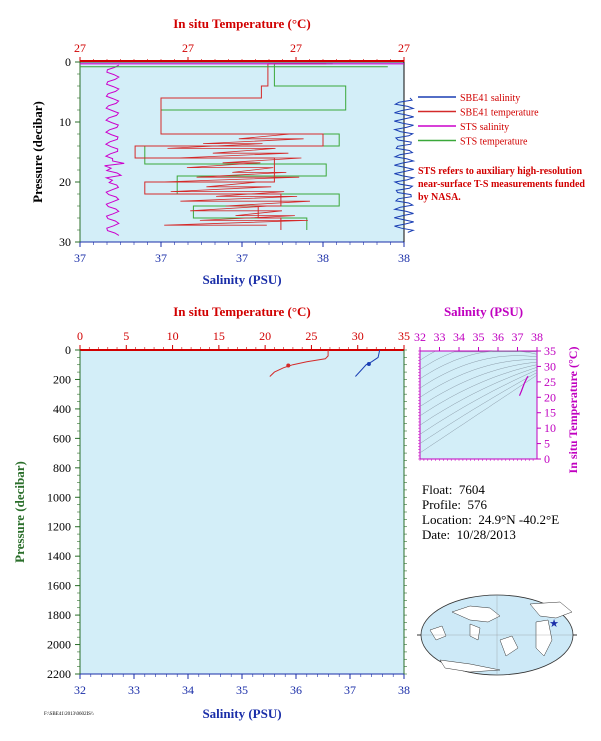  What do you see at coordinates (288, 365) in the screenshot?
I see `full-profile-temperature-marker` at bounding box center [288, 365].